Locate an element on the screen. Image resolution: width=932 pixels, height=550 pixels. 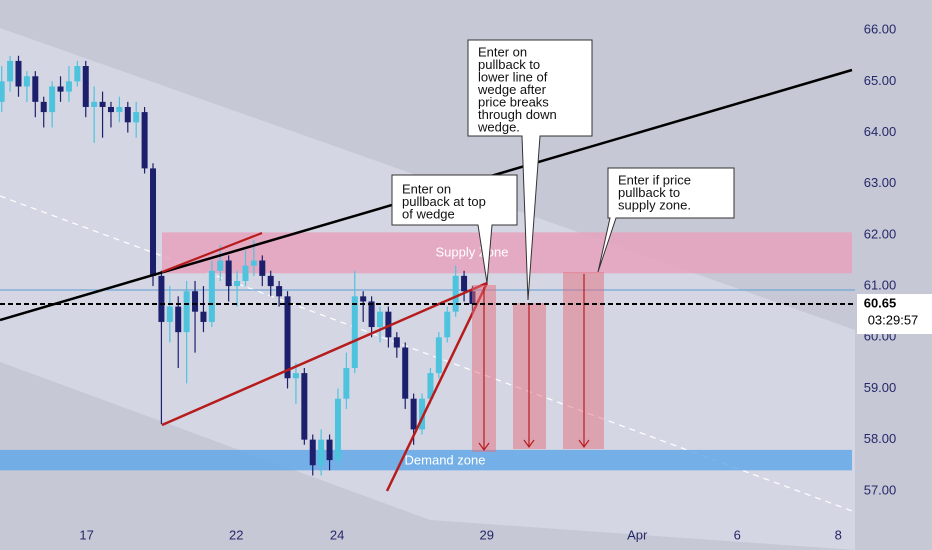
y-tick-label: 65.00 is located at coordinates (880, 80).